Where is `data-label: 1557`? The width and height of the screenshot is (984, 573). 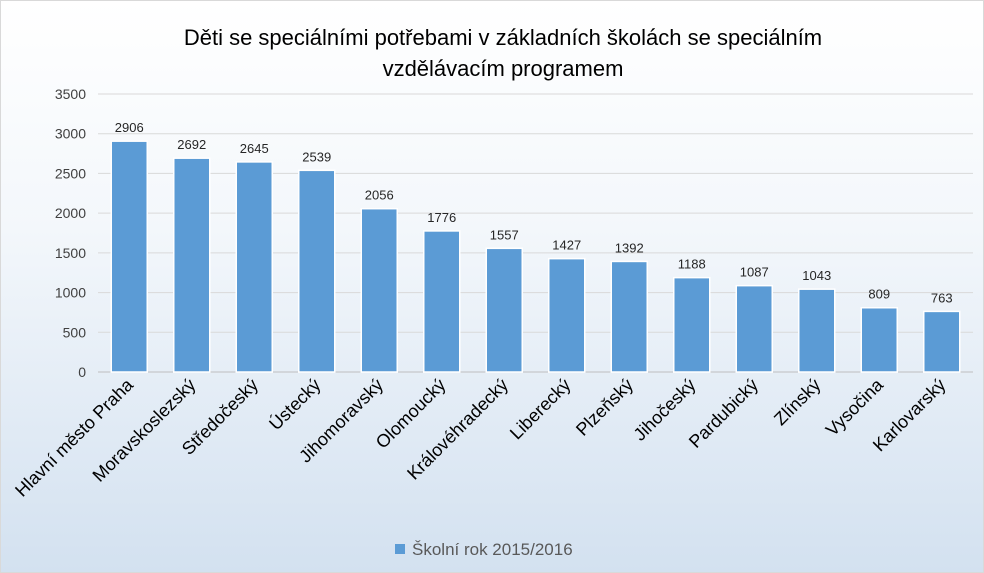 data-label: 1557 is located at coordinates (504, 234).